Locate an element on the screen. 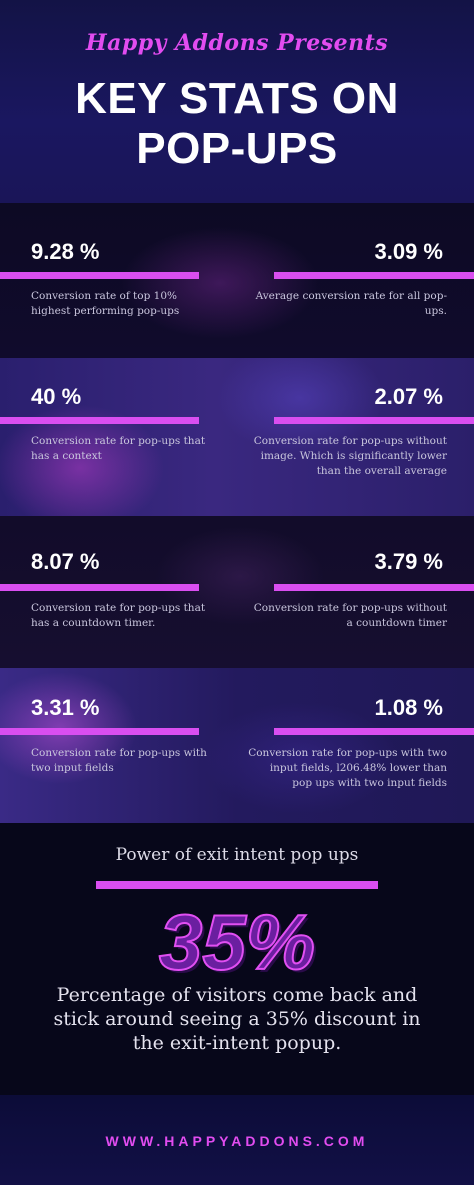 The width and height of the screenshot is (474, 1185). presents-subtitle: Happy Addons Presents is located at coordinates (237, 43).